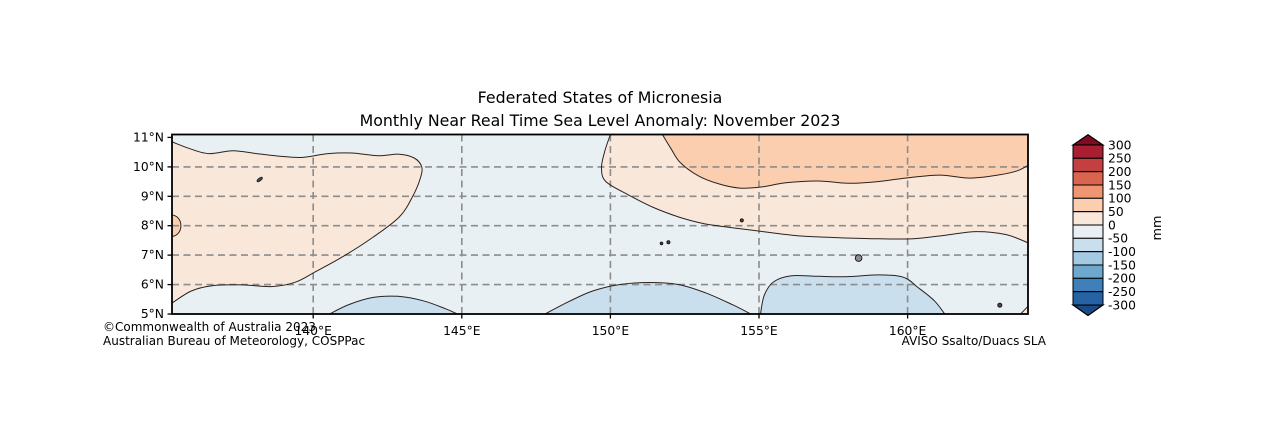 The height and width of the screenshot is (447, 1262). Describe the element at coordinates (152, 285) in the screenshot. I see `y-tick-label-6: 6°N` at that location.